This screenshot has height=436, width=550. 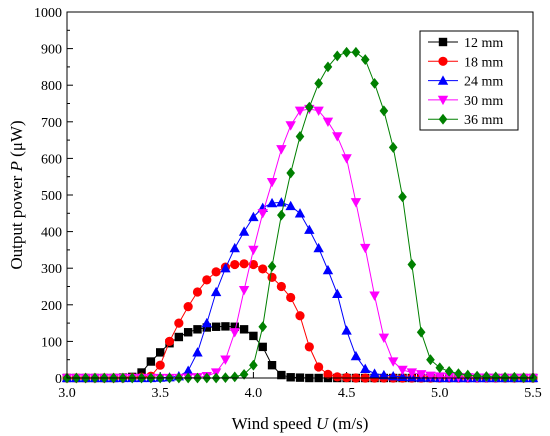 I want to click on x-tick-label: 3.5, so click(x=160, y=393).